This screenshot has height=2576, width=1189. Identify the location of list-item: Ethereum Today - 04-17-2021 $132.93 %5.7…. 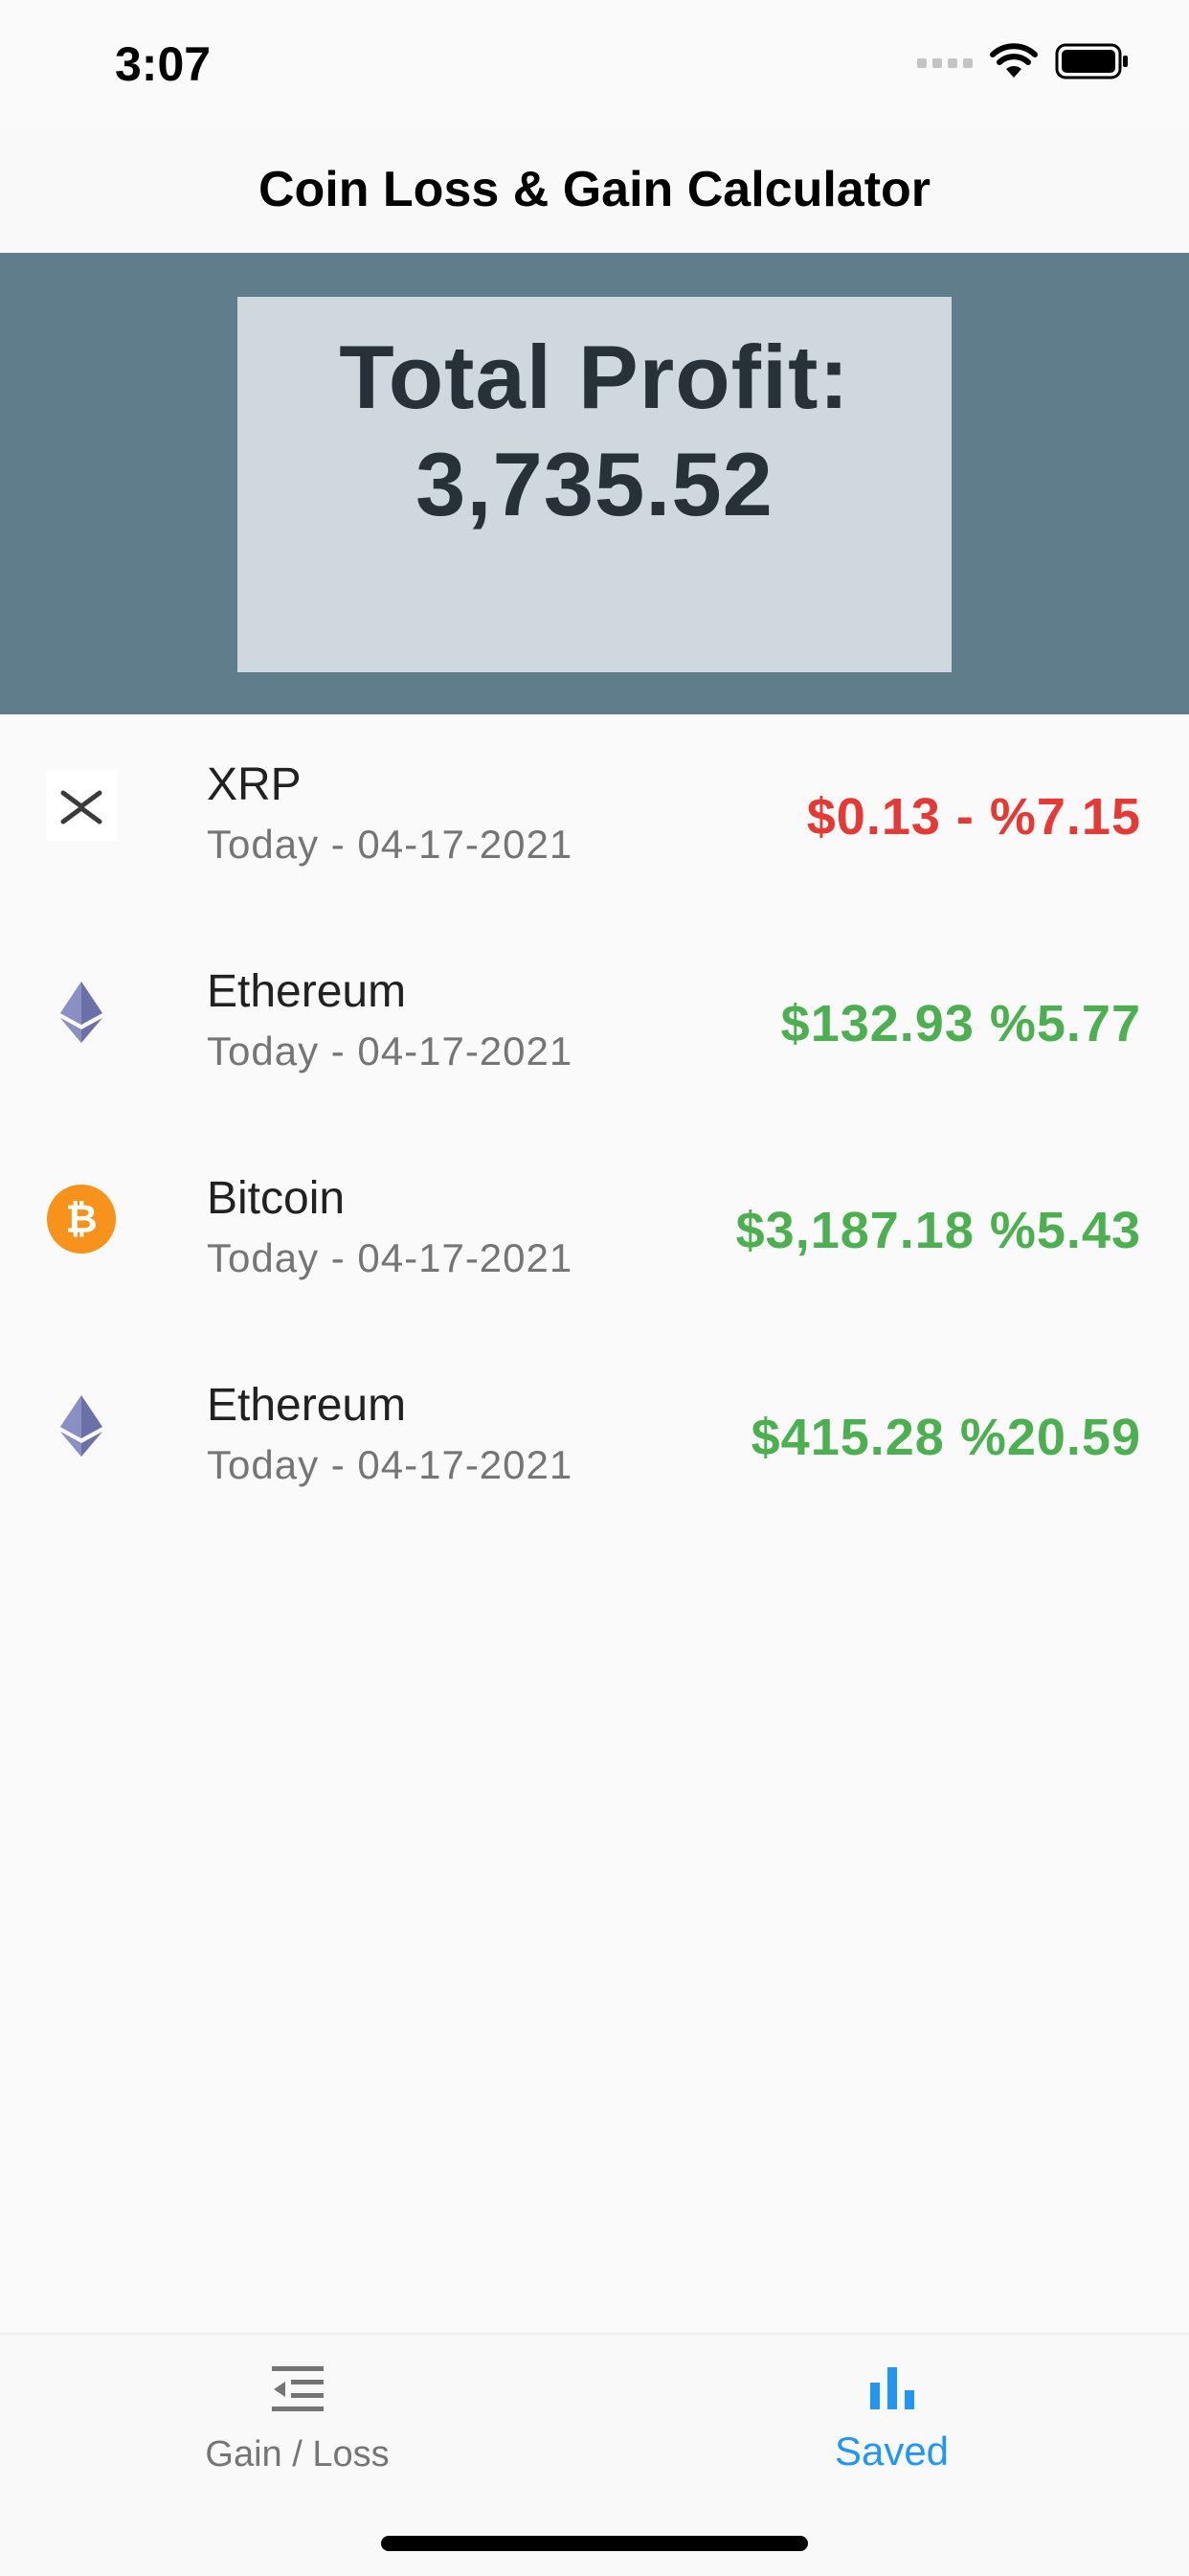
(594, 1024).